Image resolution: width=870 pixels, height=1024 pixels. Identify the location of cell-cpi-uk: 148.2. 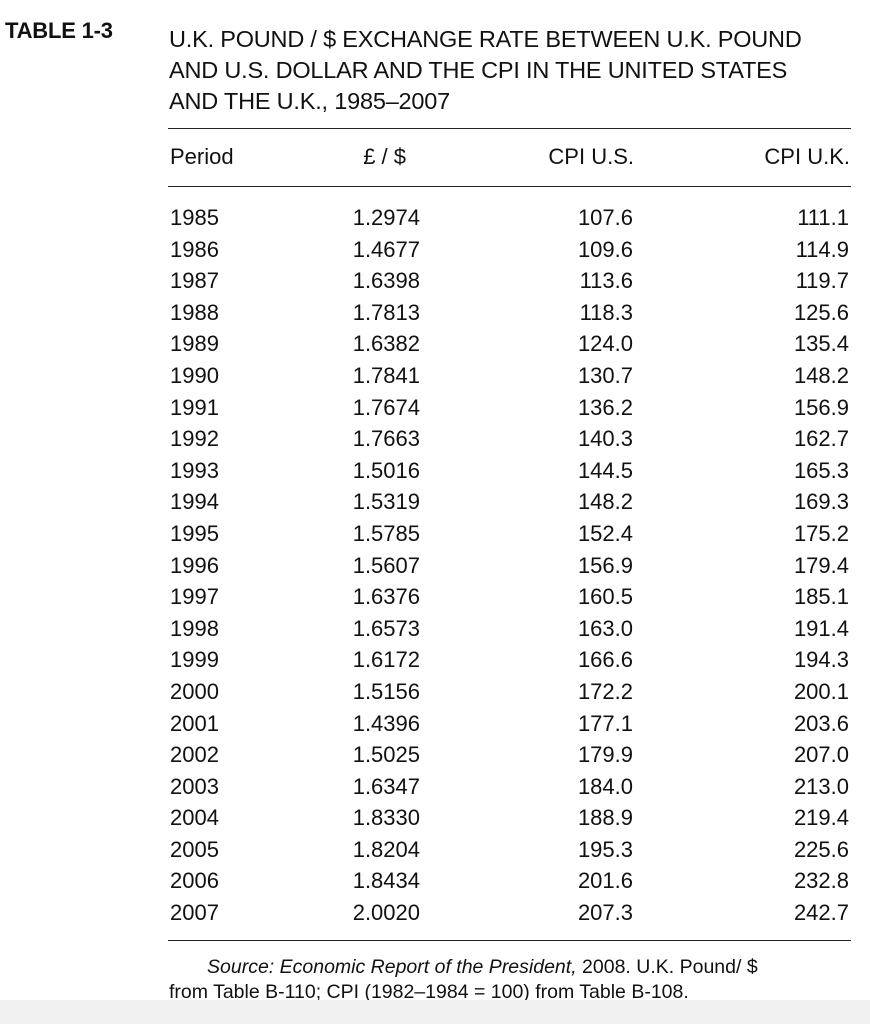
(821, 375).